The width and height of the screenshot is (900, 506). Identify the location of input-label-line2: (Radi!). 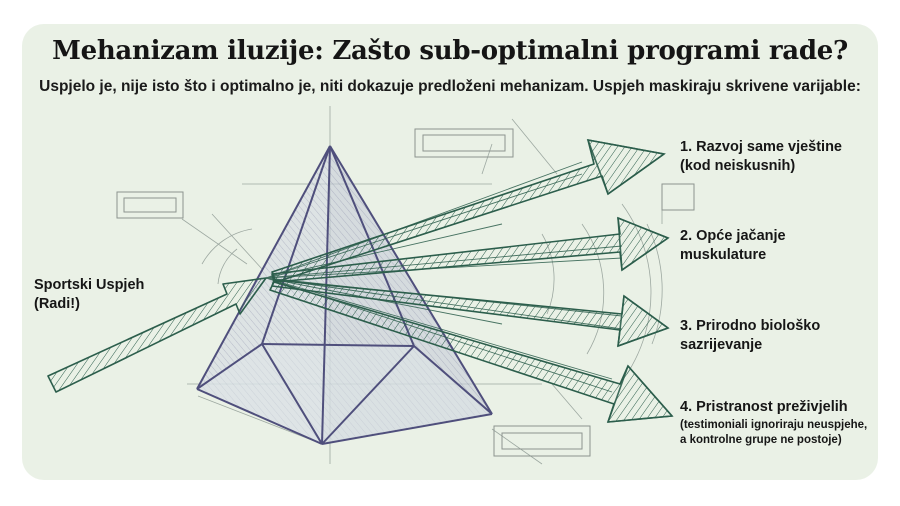
(57, 304).